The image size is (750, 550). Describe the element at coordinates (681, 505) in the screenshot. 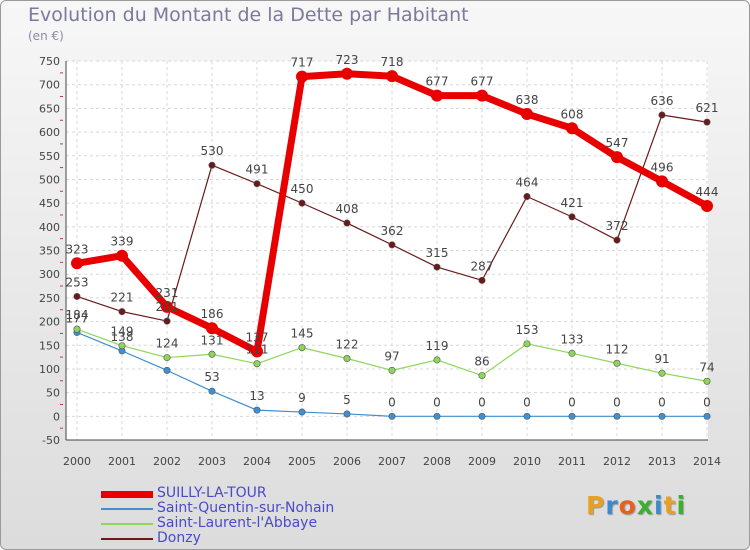

I see `logo-letter: i` at that location.